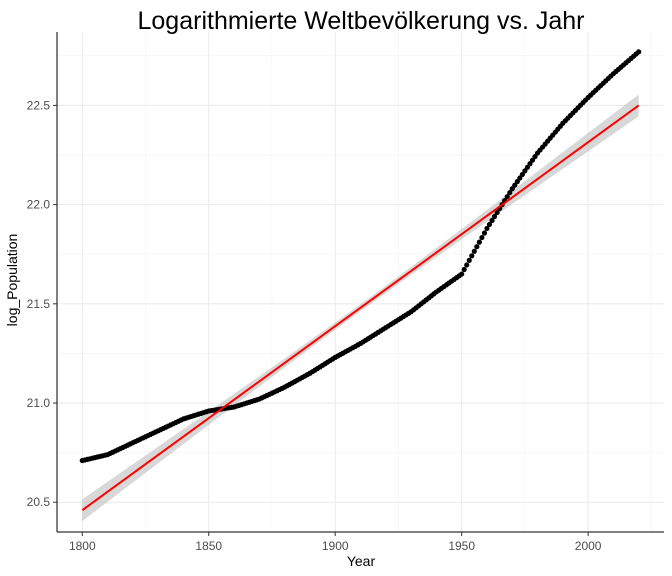  What do you see at coordinates (461, 546) in the screenshot?
I see `x-tick-label: 1950` at bounding box center [461, 546].